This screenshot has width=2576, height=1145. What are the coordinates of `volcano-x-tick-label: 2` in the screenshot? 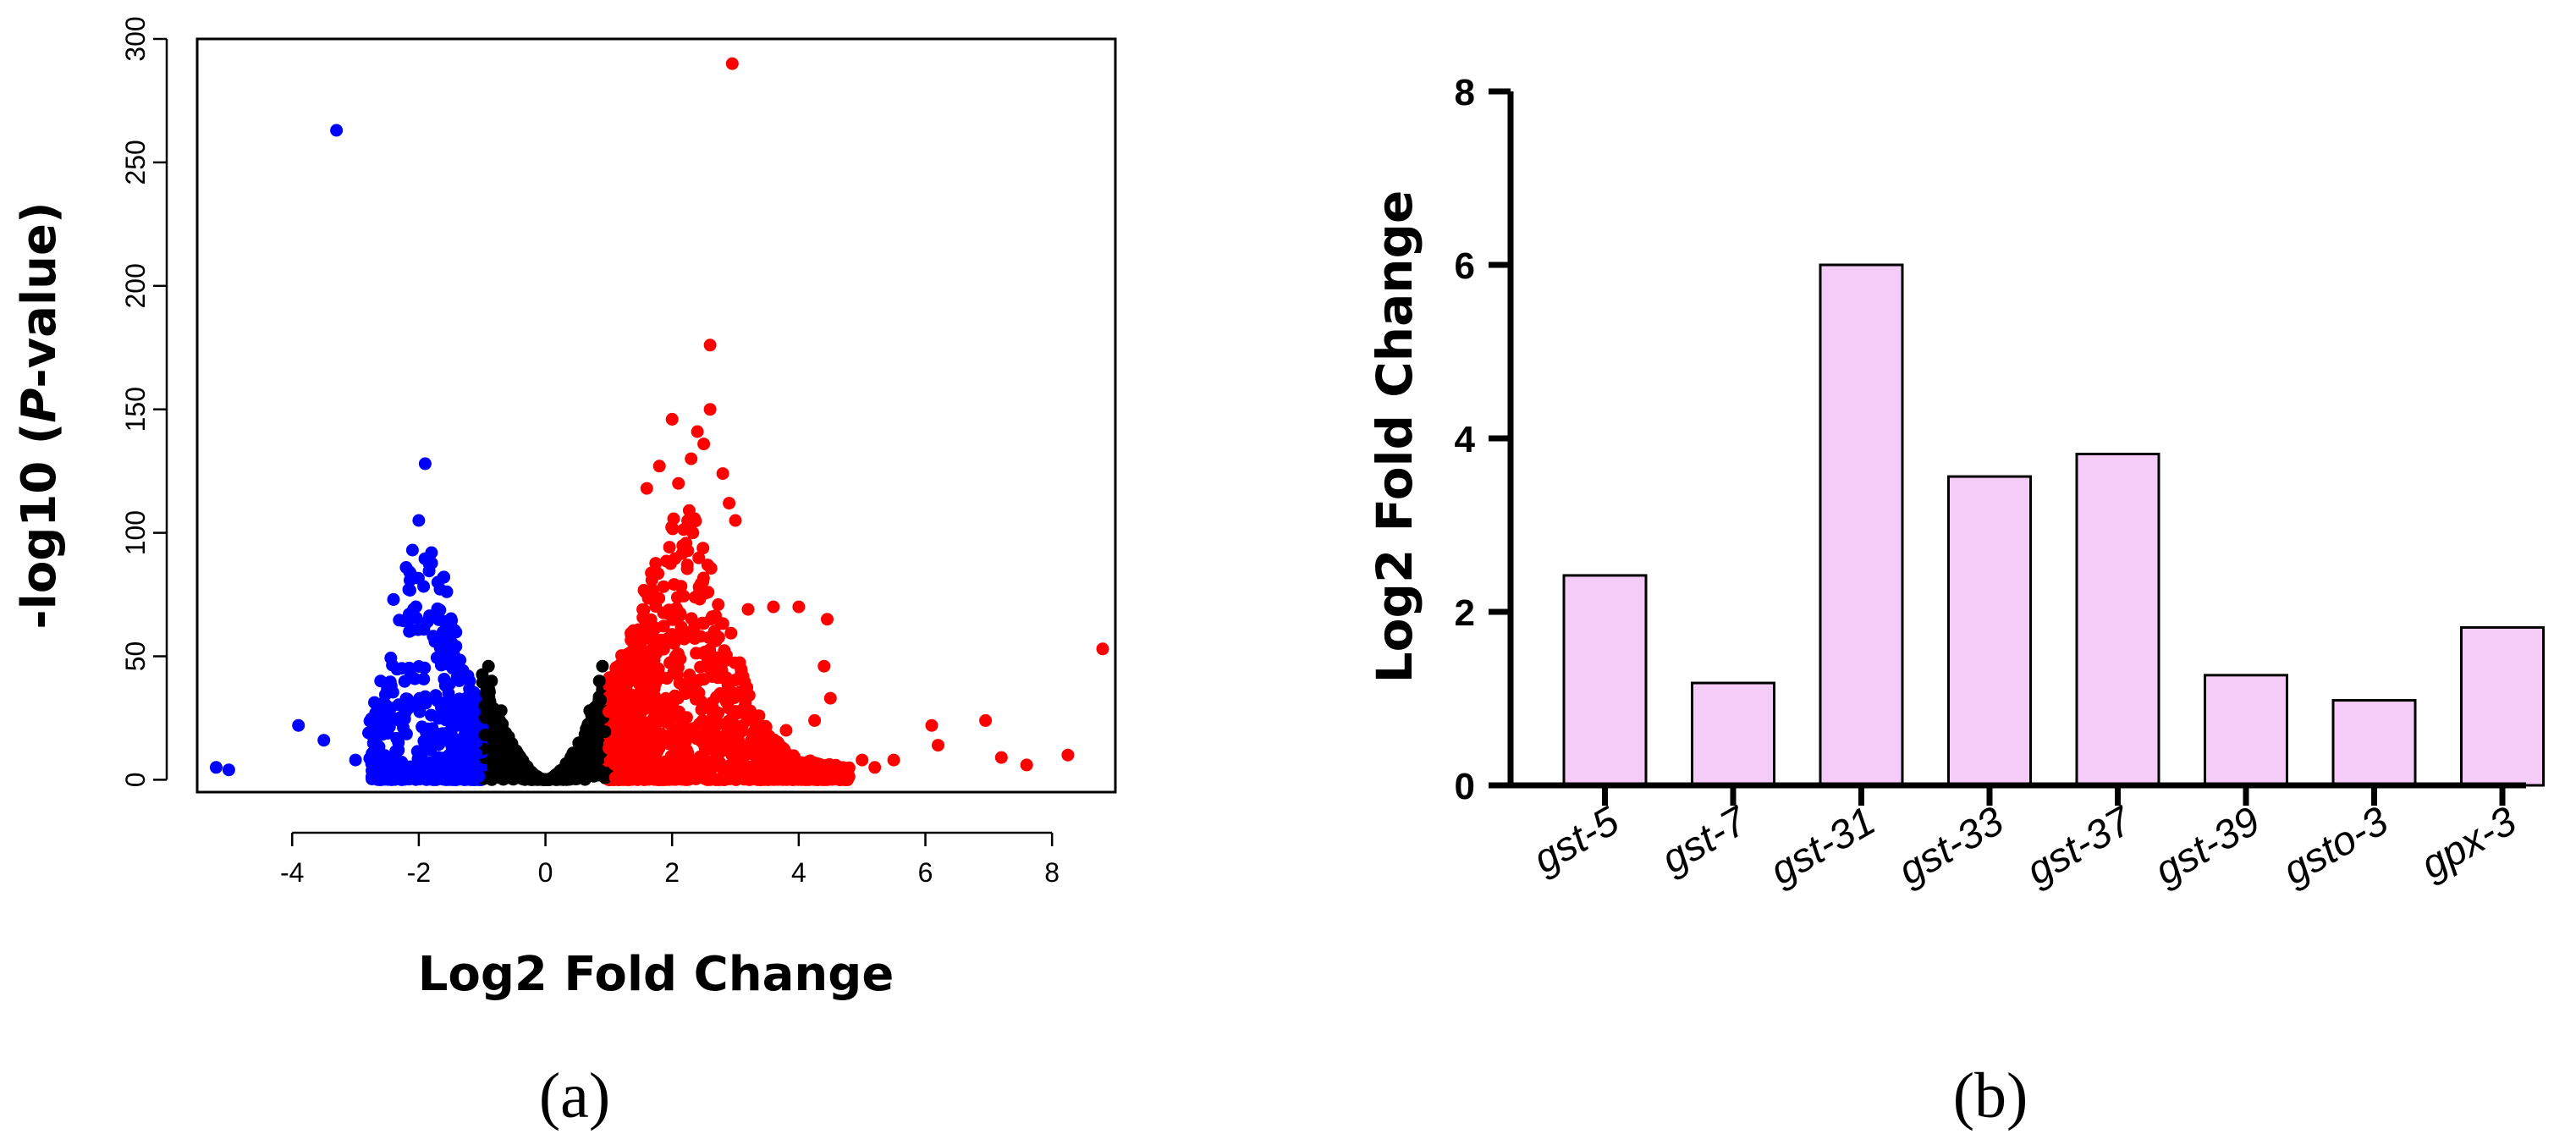 It's located at (672, 872).